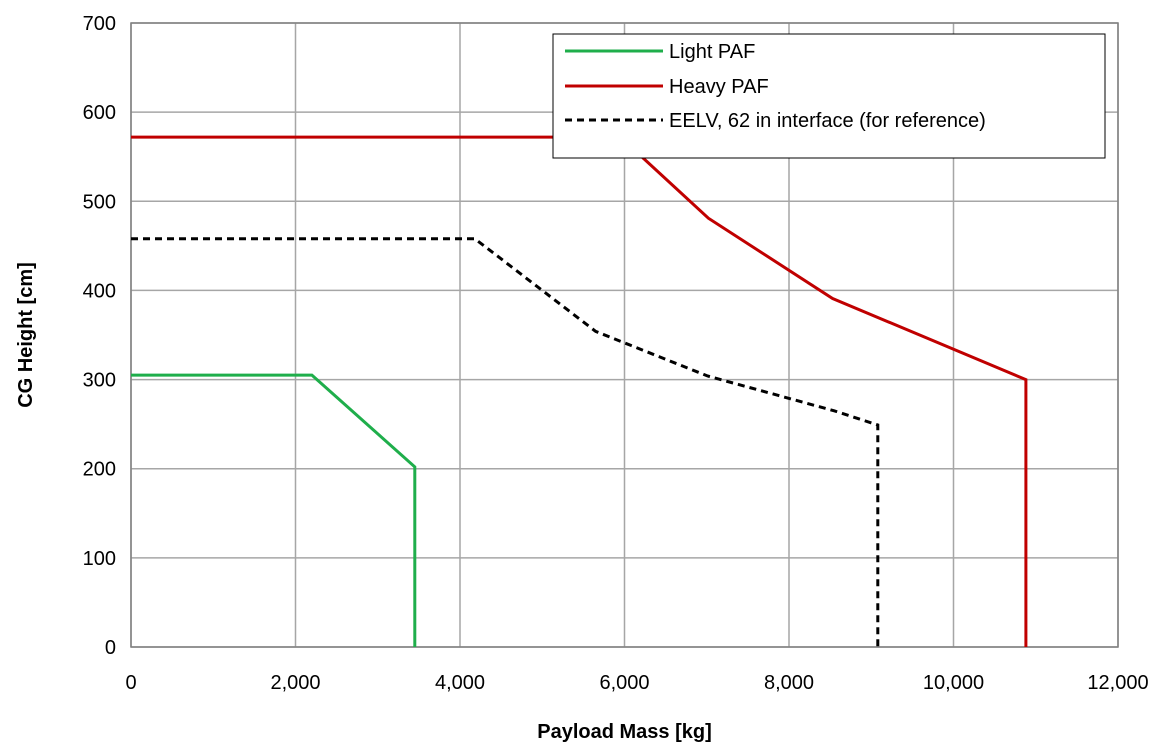 The image size is (1161, 743). What do you see at coordinates (460, 683) in the screenshot?
I see `x-tick-label: 4,000` at bounding box center [460, 683].